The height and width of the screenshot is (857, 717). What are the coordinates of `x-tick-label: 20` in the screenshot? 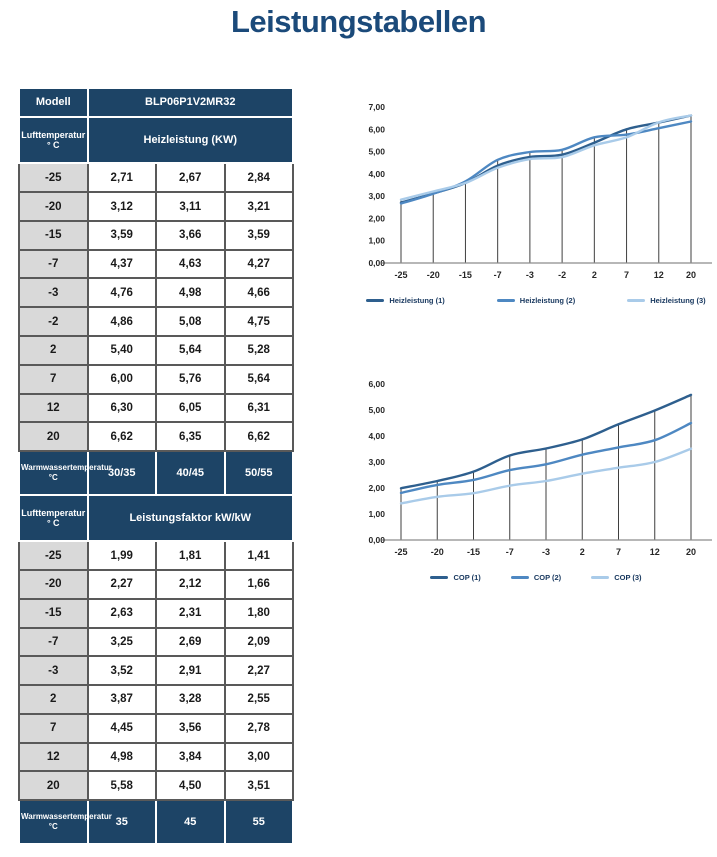 It's located at (691, 552).